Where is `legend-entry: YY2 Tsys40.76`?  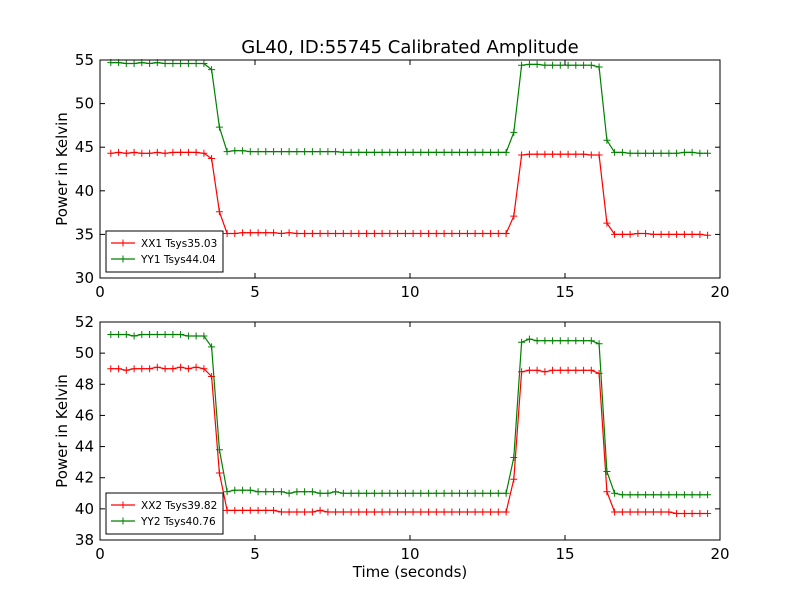
legend-entry: YY2 Tsys40.76 is located at coordinates (163, 522).